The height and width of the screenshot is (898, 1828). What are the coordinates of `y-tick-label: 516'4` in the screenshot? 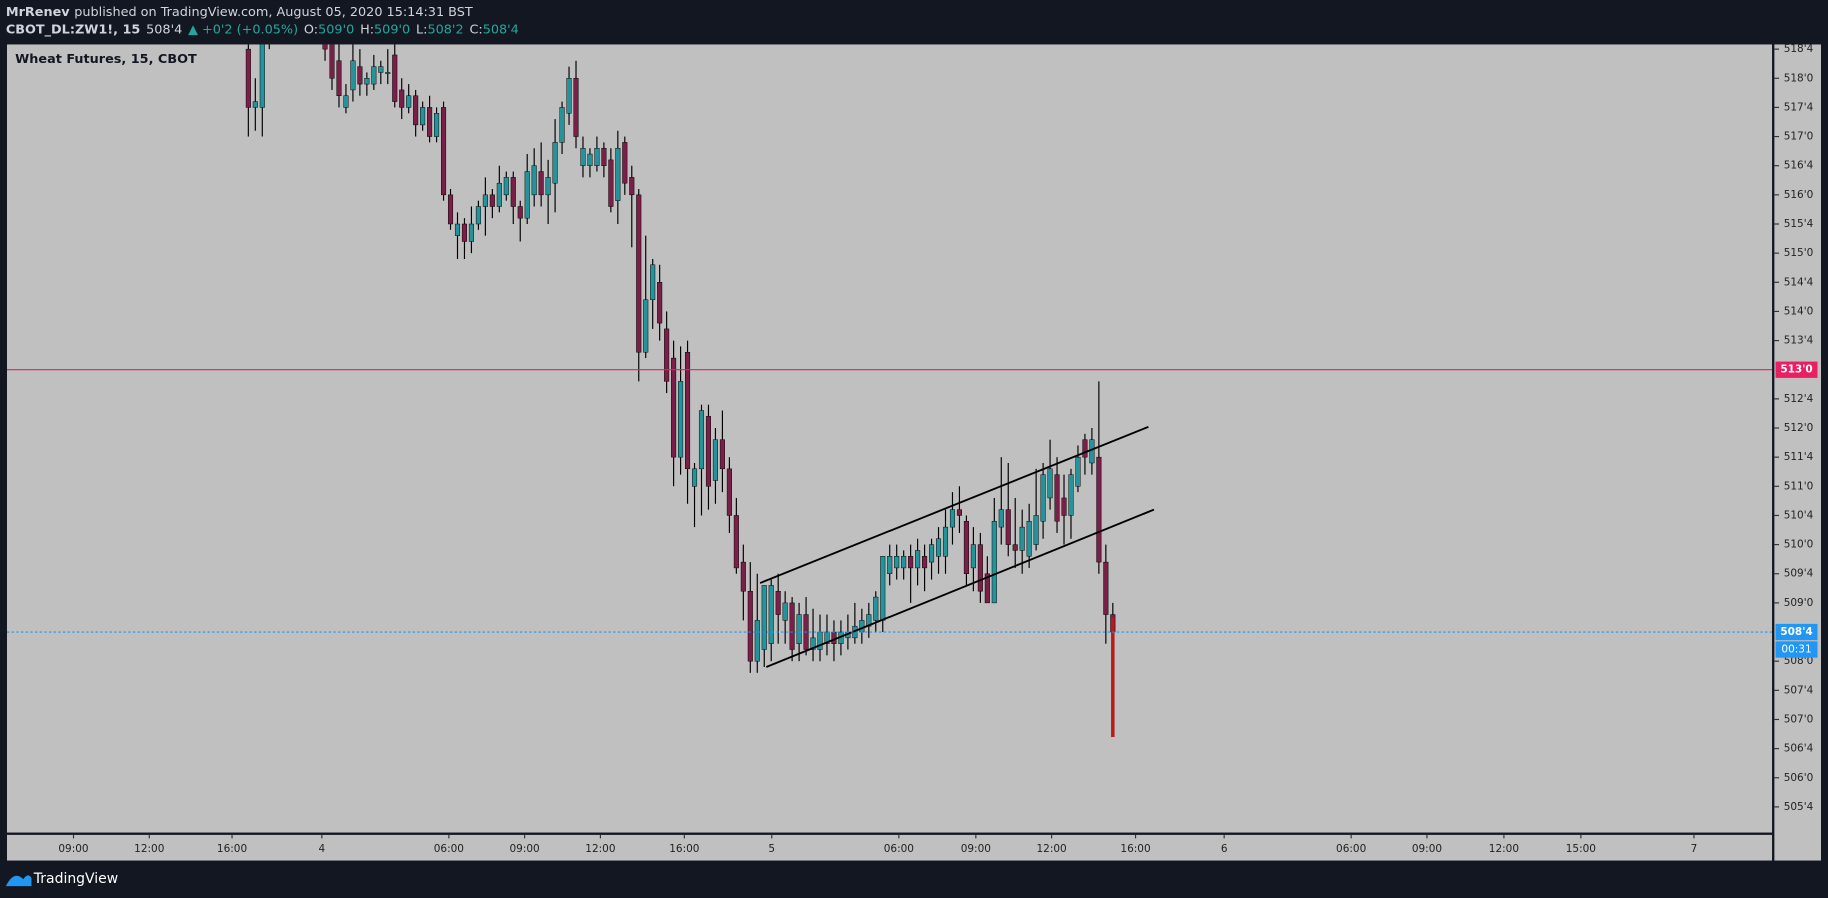 It's located at (1799, 166).